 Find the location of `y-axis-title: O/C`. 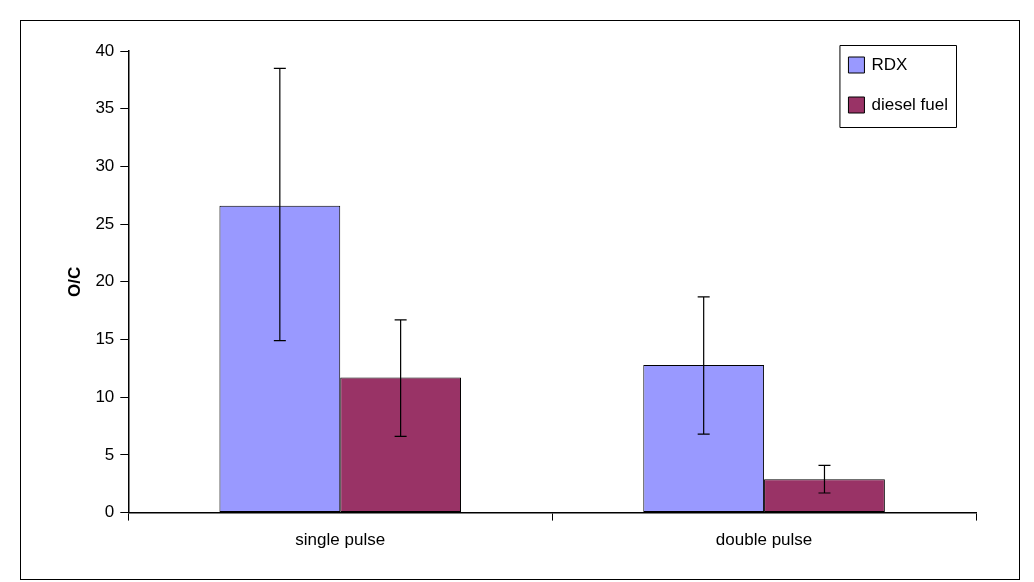

y-axis-title: O/C is located at coordinates (74, 281).